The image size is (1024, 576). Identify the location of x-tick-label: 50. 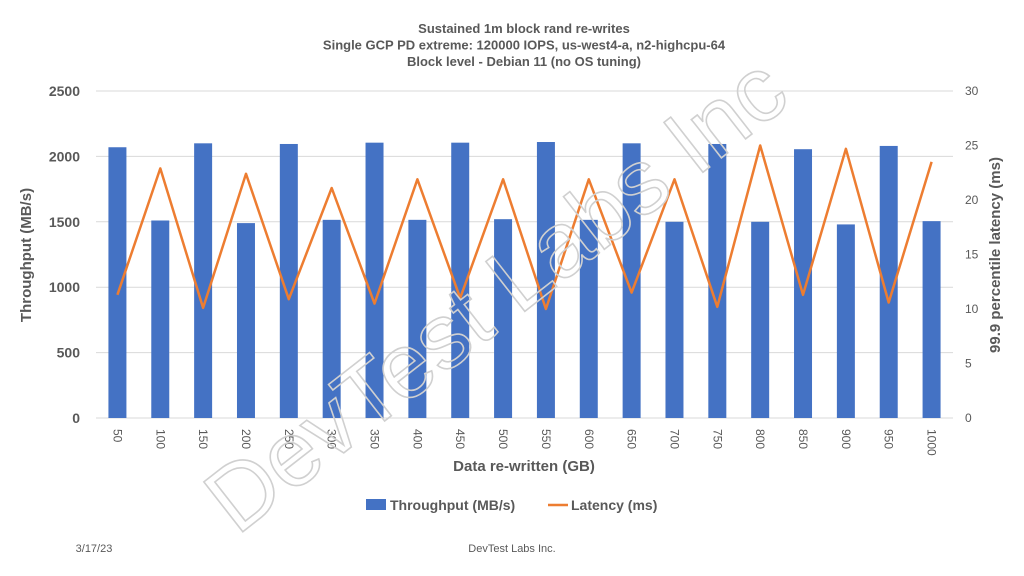
(117, 436).